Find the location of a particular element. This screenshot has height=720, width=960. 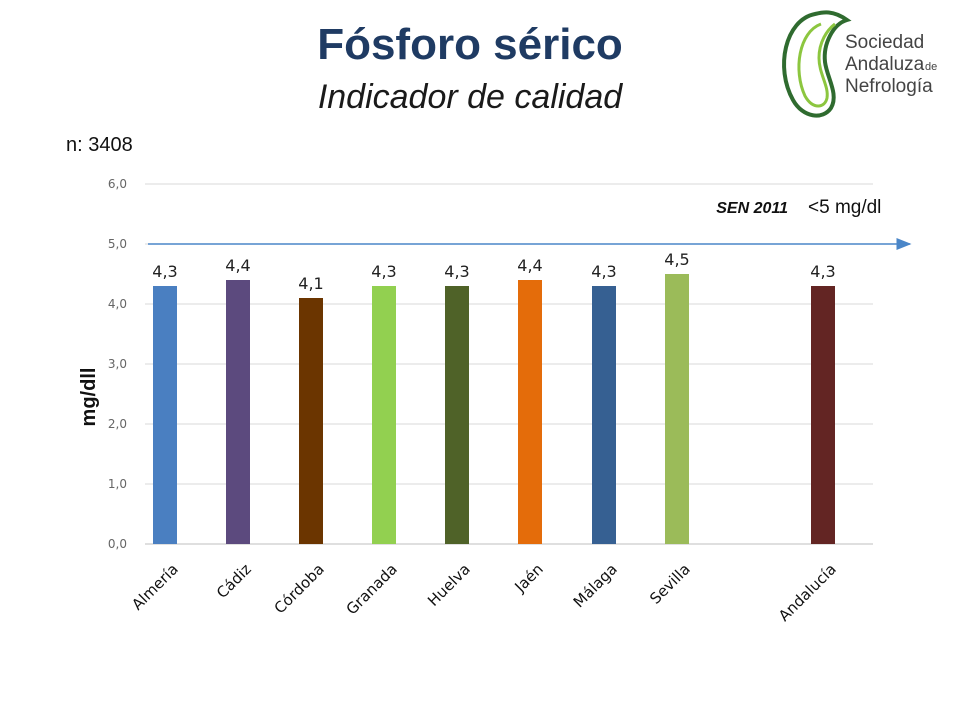

category-label: Jaén is located at coordinates (529, 578).